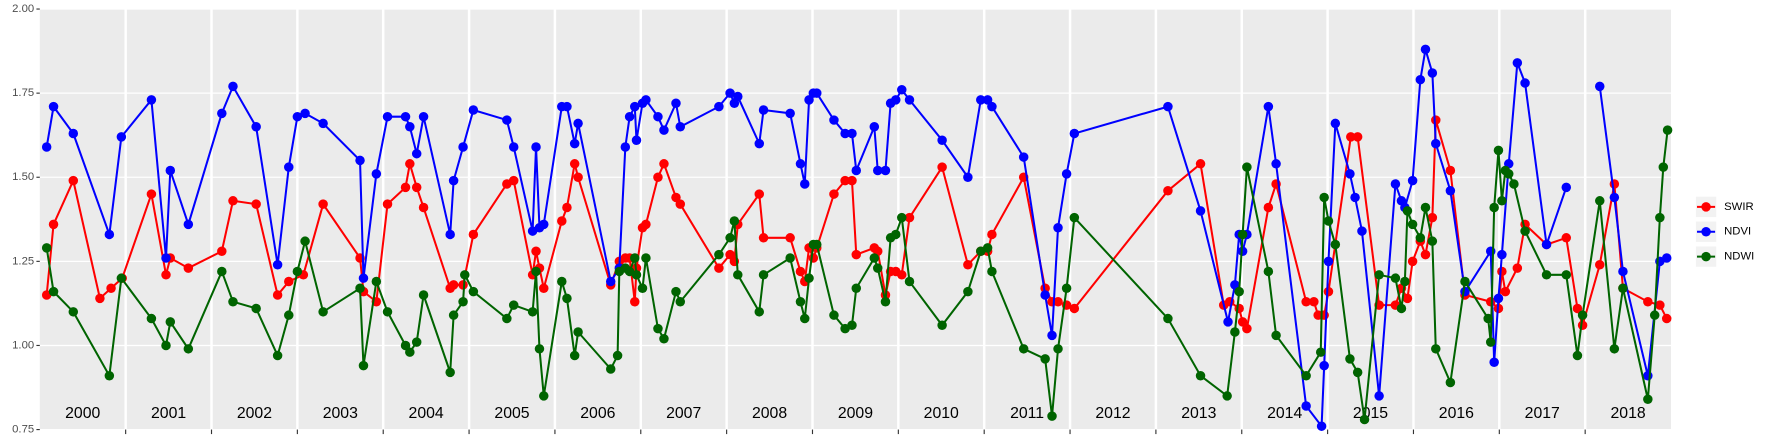  I want to click on y-tick-label: 1.25, so click(23, 261).